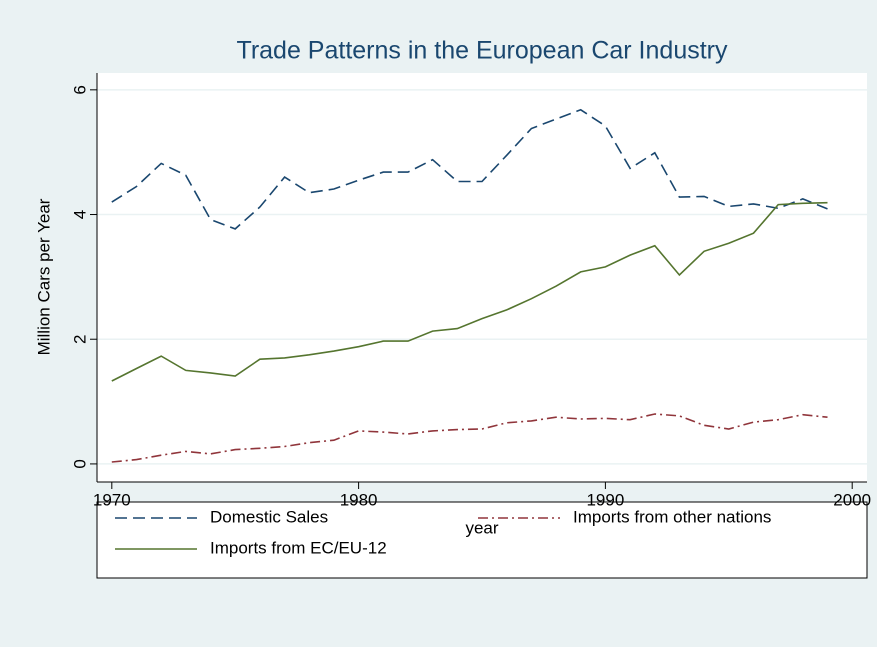 This screenshot has width=877, height=647. What do you see at coordinates (43, 276) in the screenshot?
I see `y-axis-label: Million Cars per Year` at bounding box center [43, 276].